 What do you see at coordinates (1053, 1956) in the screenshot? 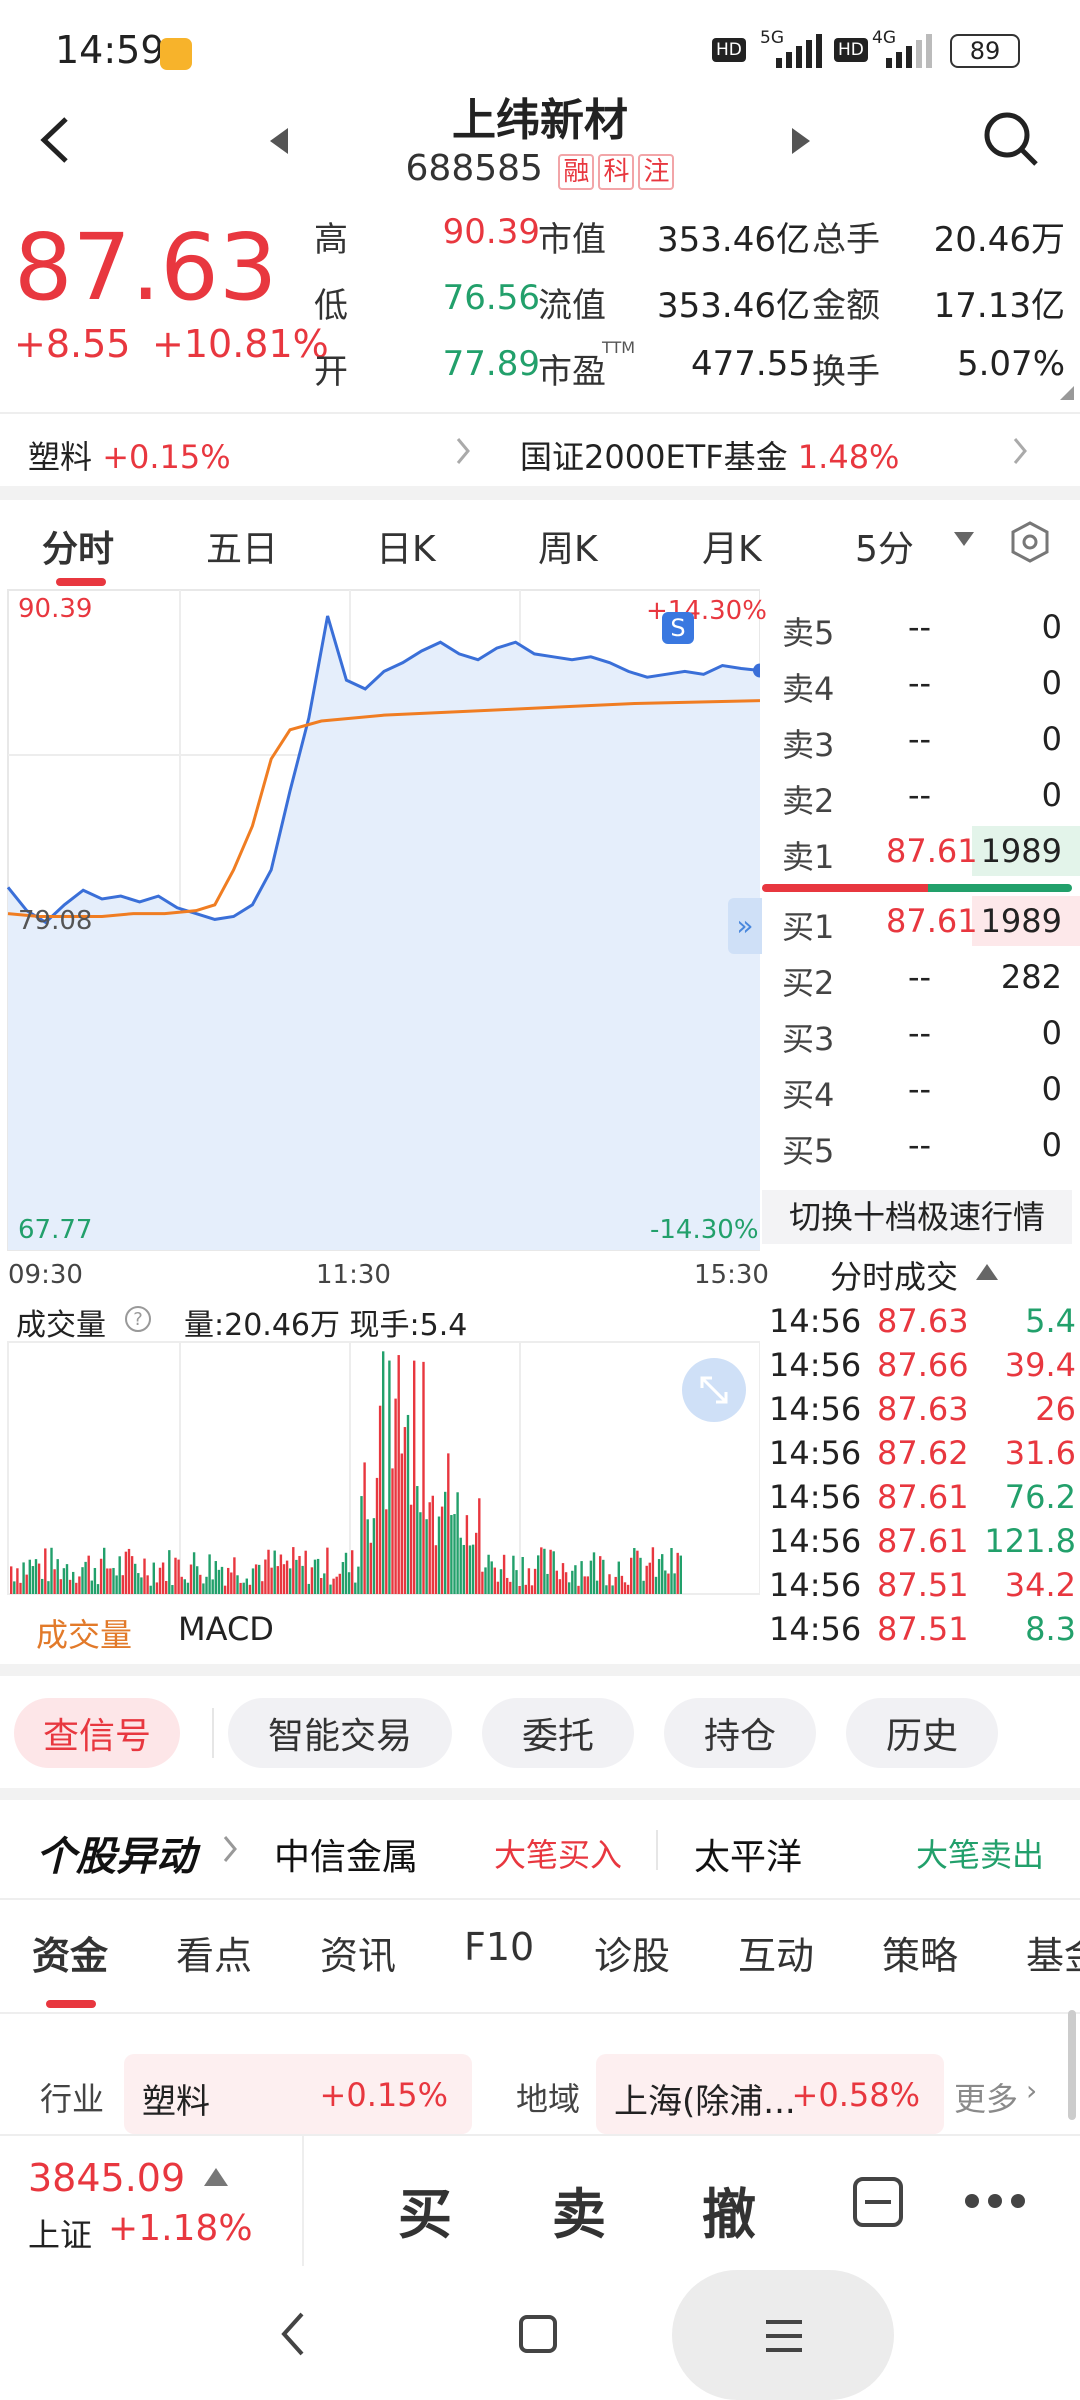
I see `tab-fund: 基金` at bounding box center [1053, 1956].